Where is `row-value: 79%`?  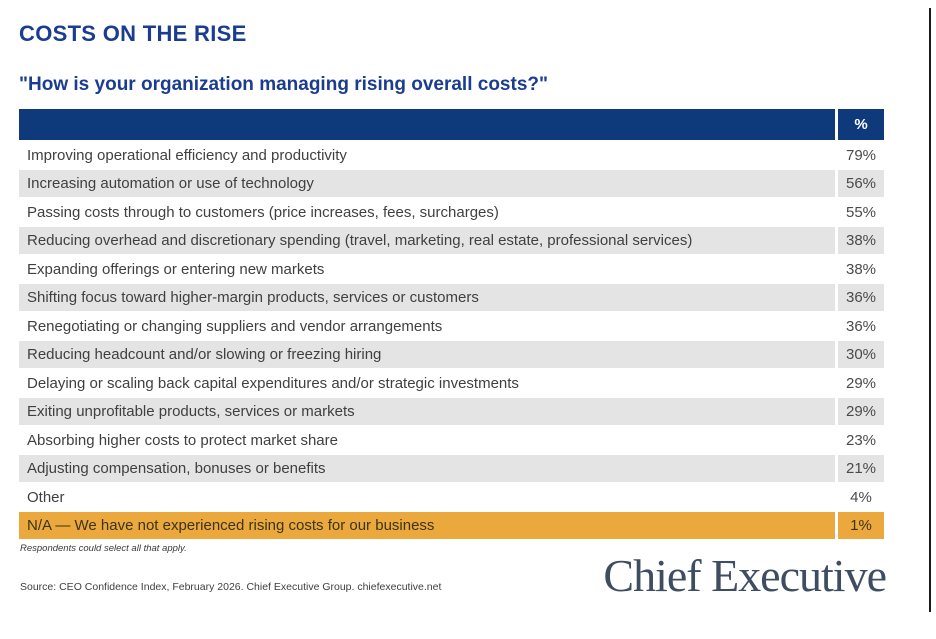 row-value: 79% is located at coordinates (861, 155).